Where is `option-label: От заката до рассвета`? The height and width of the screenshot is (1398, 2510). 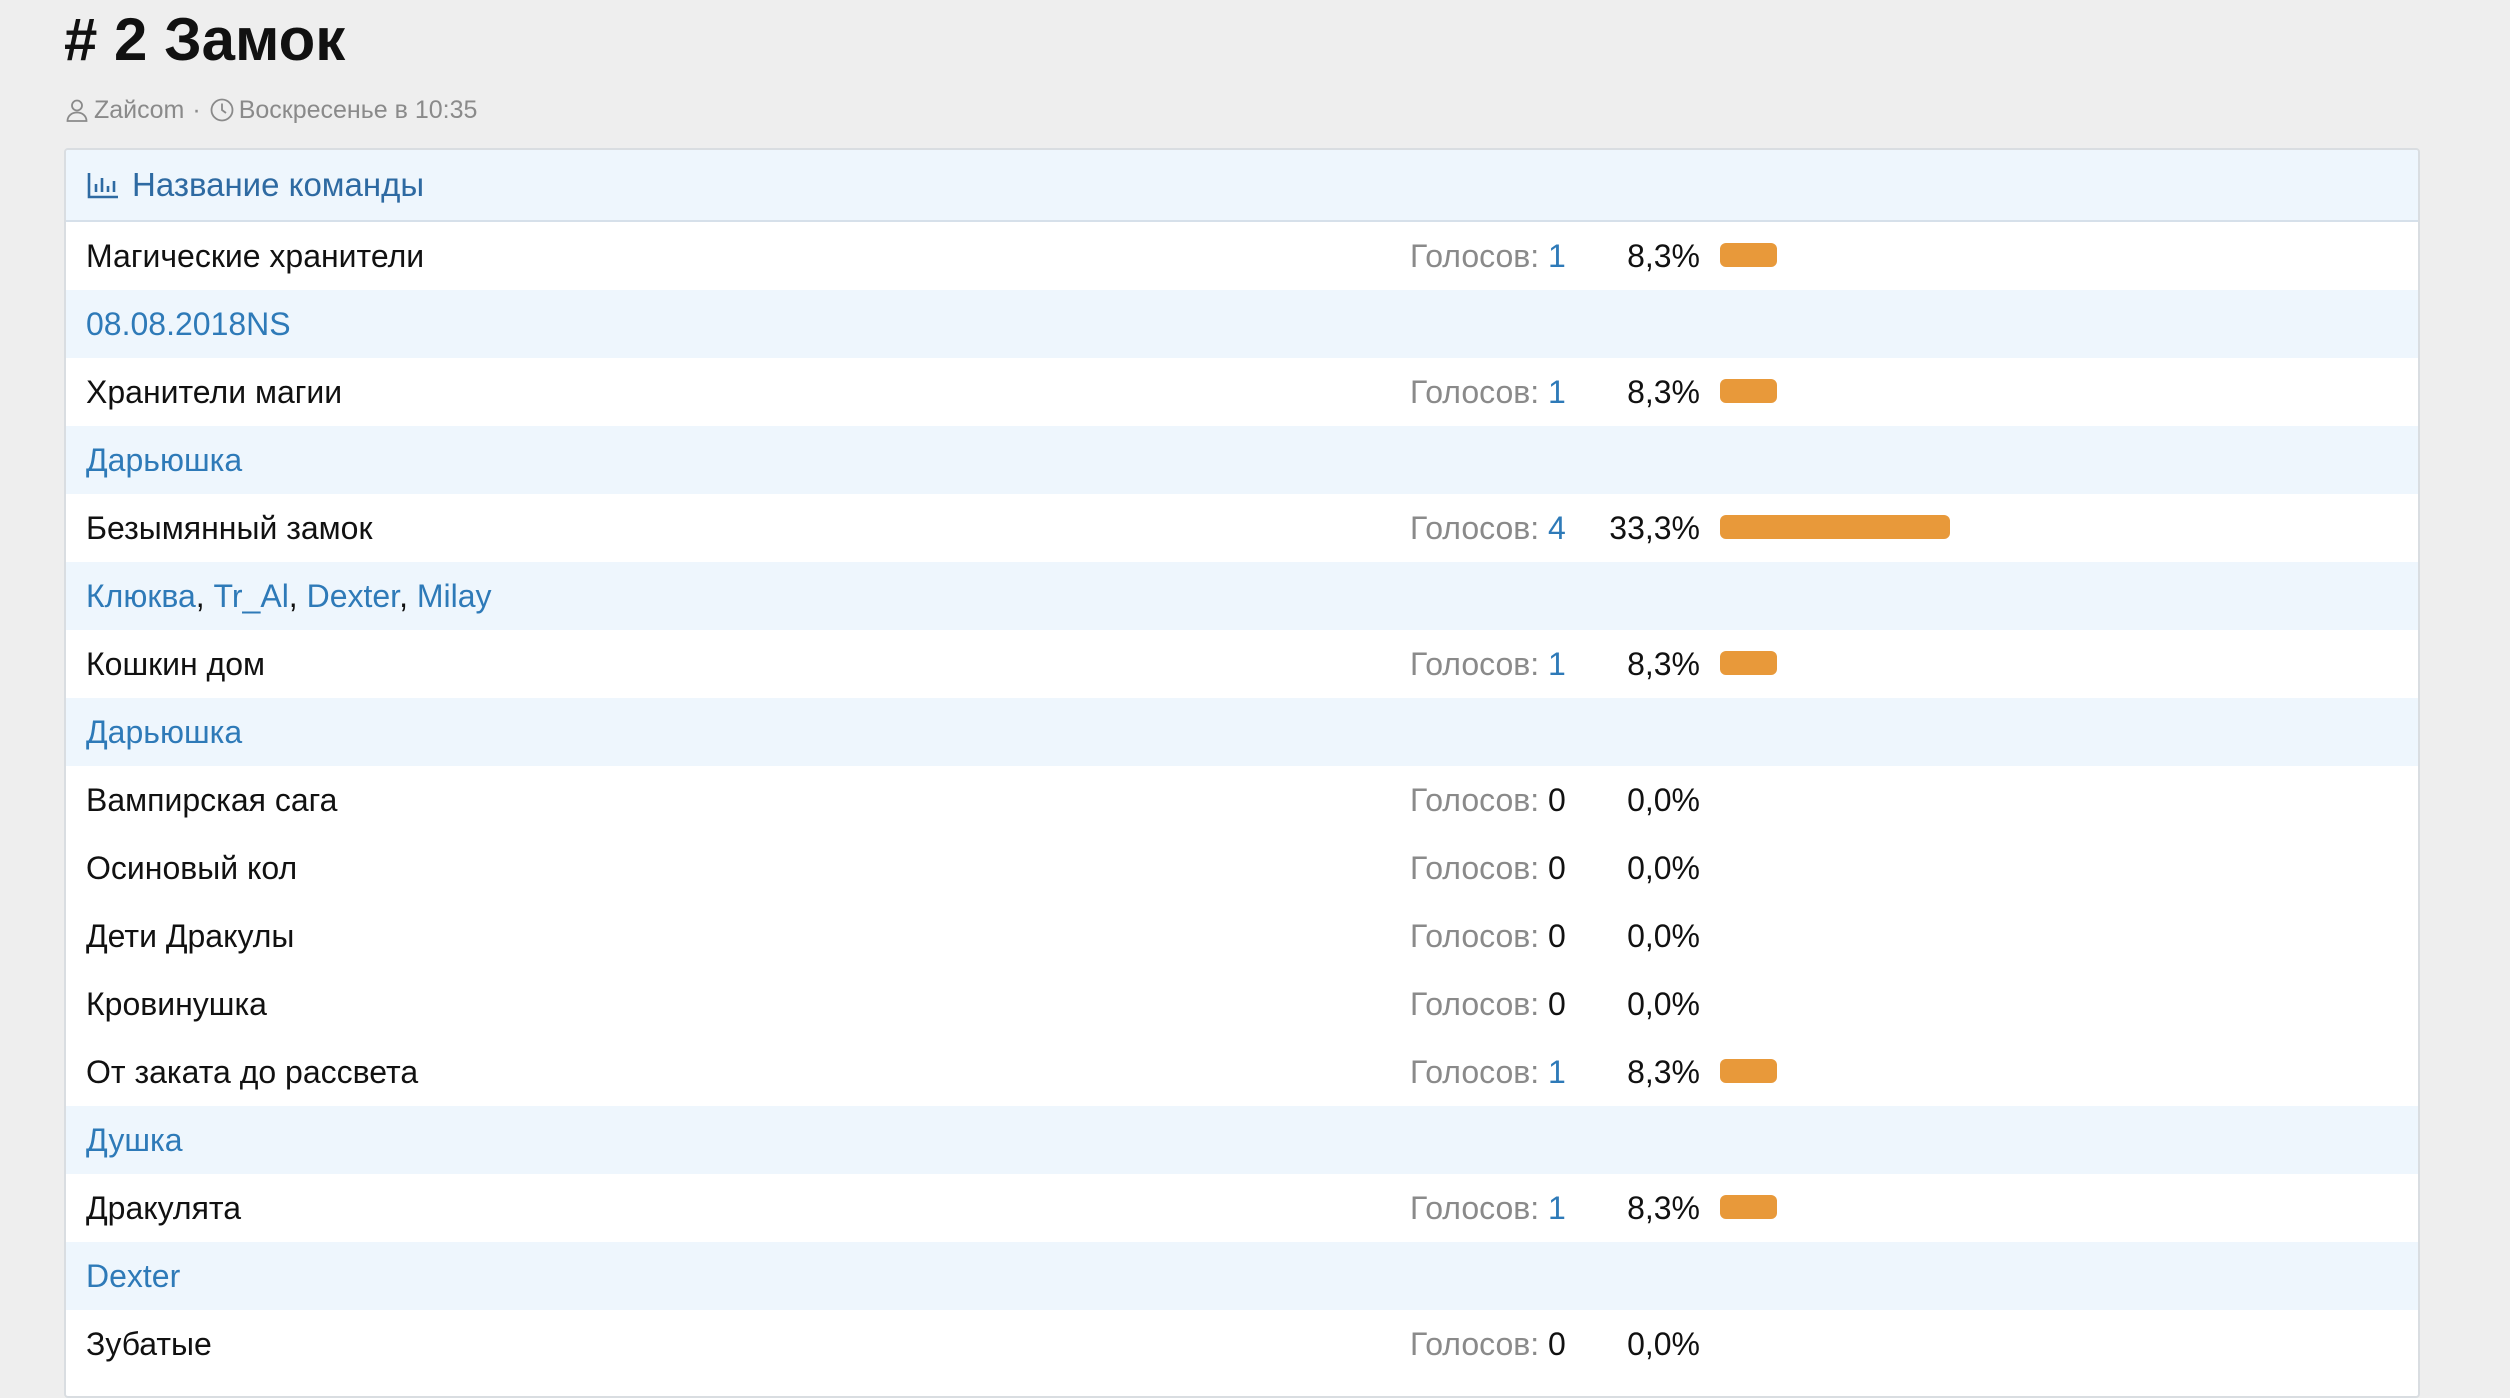
option-label: От заката до рассвета is located at coordinates (252, 1072).